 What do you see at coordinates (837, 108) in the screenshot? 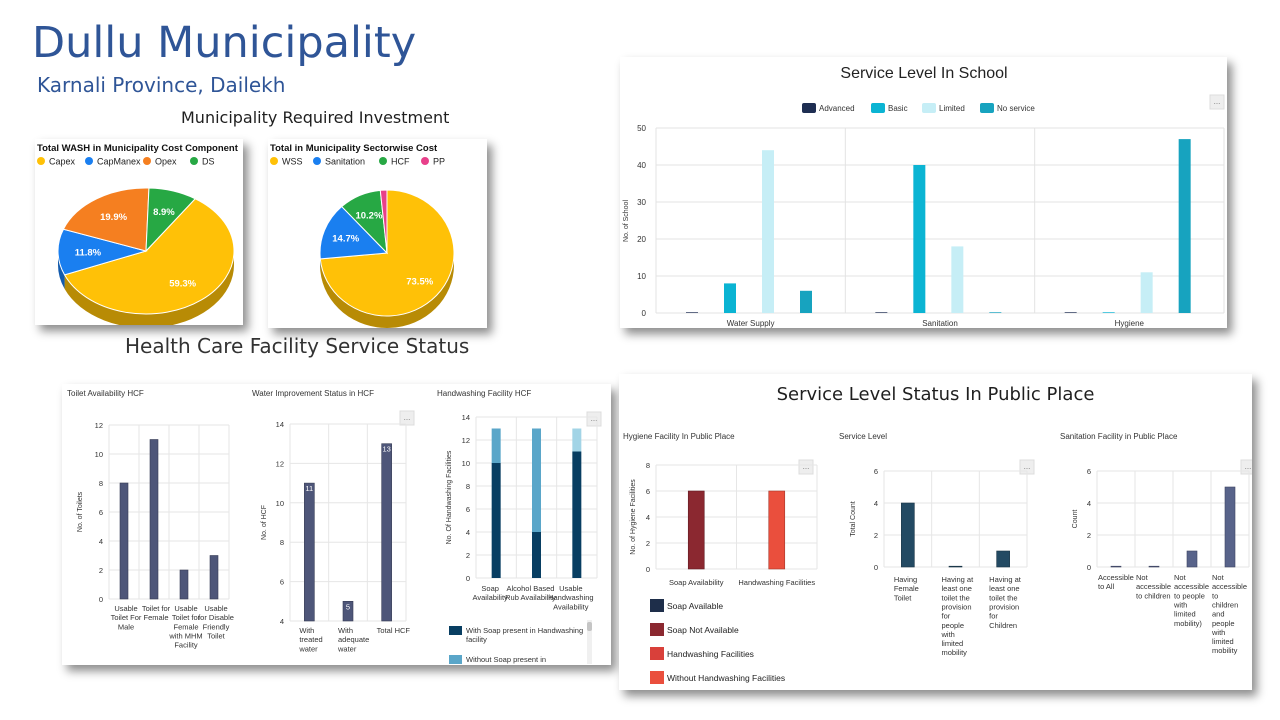
I see `legend-label: Advanced` at bounding box center [837, 108].